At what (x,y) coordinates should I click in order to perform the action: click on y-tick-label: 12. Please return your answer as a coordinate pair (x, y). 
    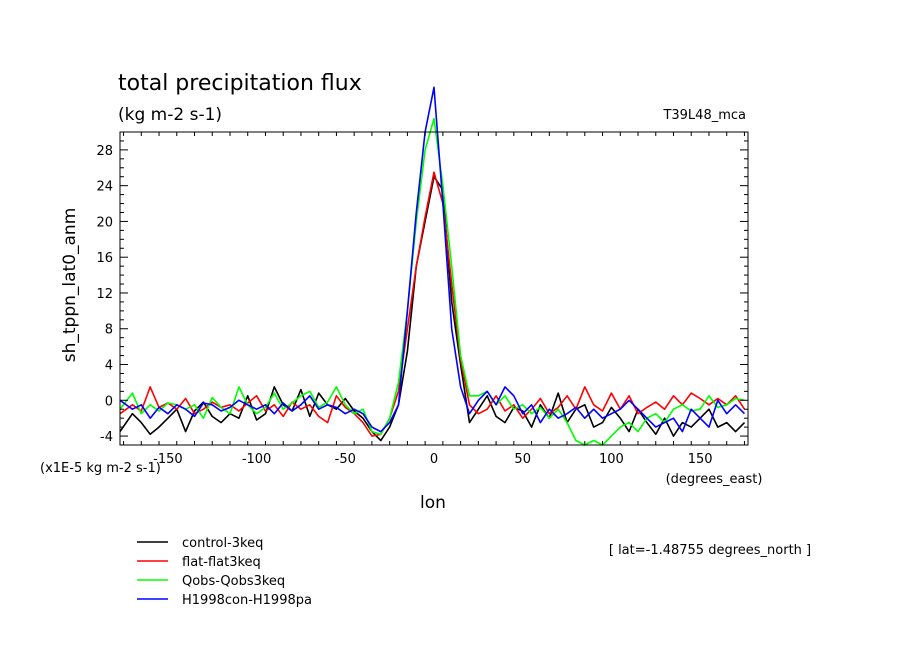
    Looking at the image, I should click on (104, 294).